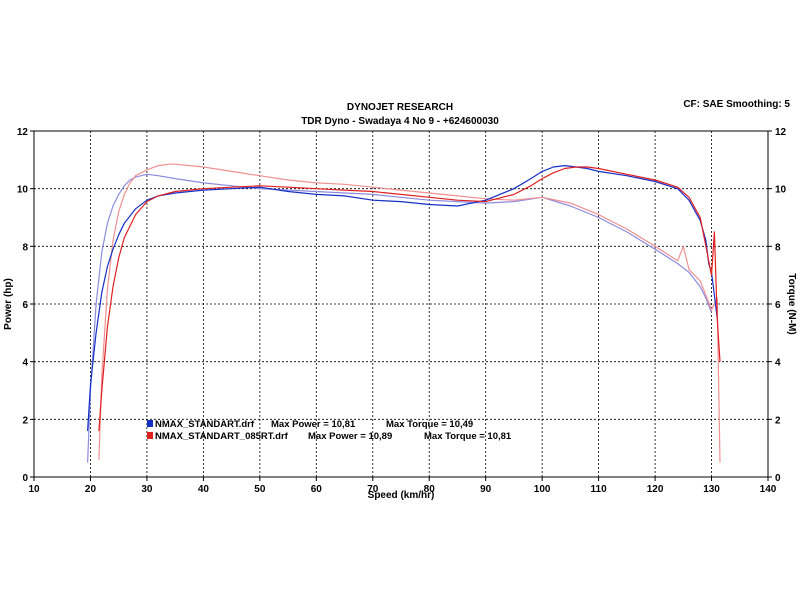 This screenshot has height=600, width=800. I want to click on x-tick-label: 10, so click(34, 489).